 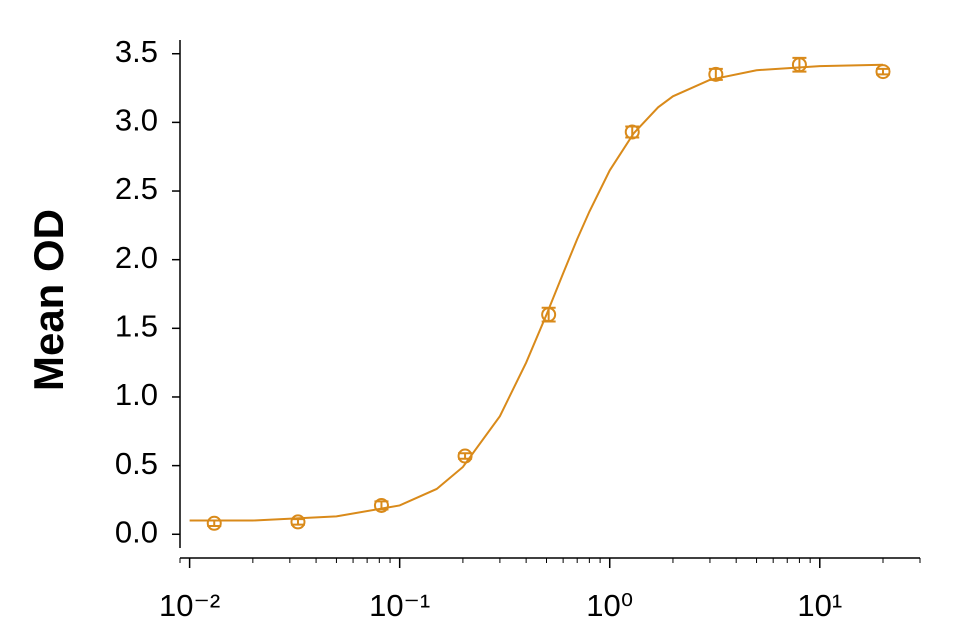 I want to click on y-tick-label: 3.0, so click(x=136, y=120).